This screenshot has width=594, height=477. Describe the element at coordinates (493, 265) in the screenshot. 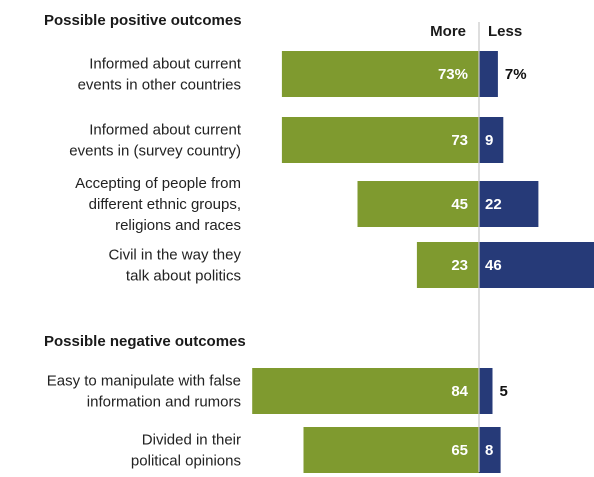

I see `data-label-less: 46` at that location.